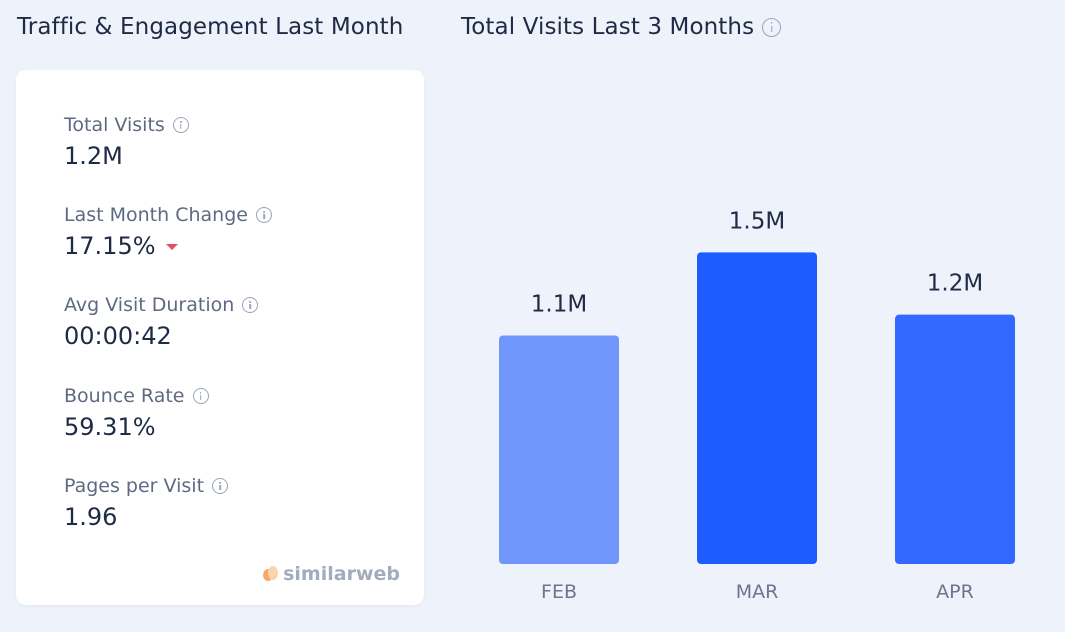  What do you see at coordinates (757, 221) in the screenshot?
I see `bar-value-label: 1.5M` at bounding box center [757, 221].